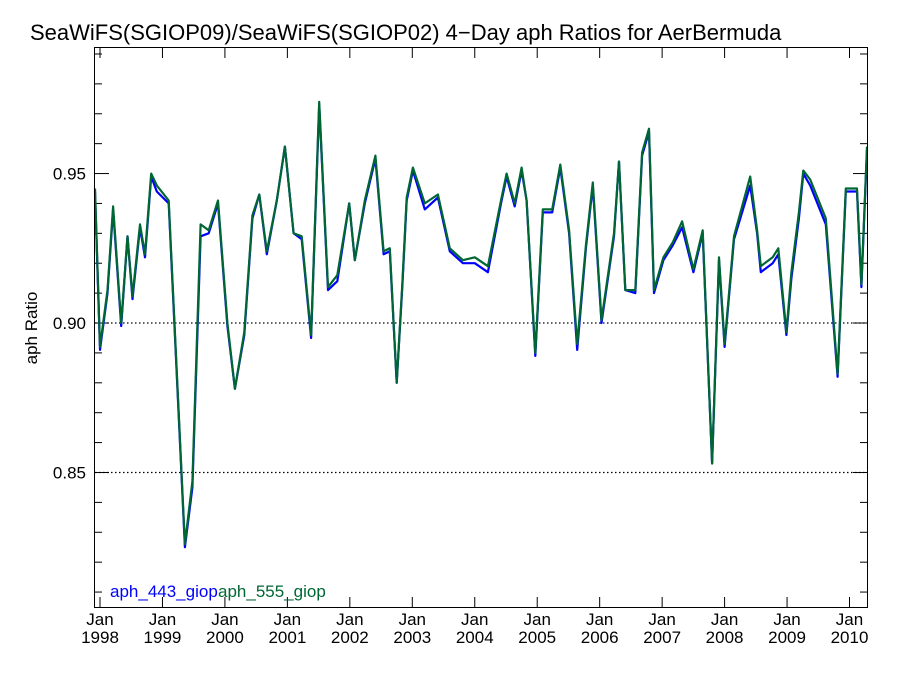 This screenshot has height=675, width=900. What do you see at coordinates (69, 323) in the screenshot?
I see `y-tick-label: 0.90` at bounding box center [69, 323].